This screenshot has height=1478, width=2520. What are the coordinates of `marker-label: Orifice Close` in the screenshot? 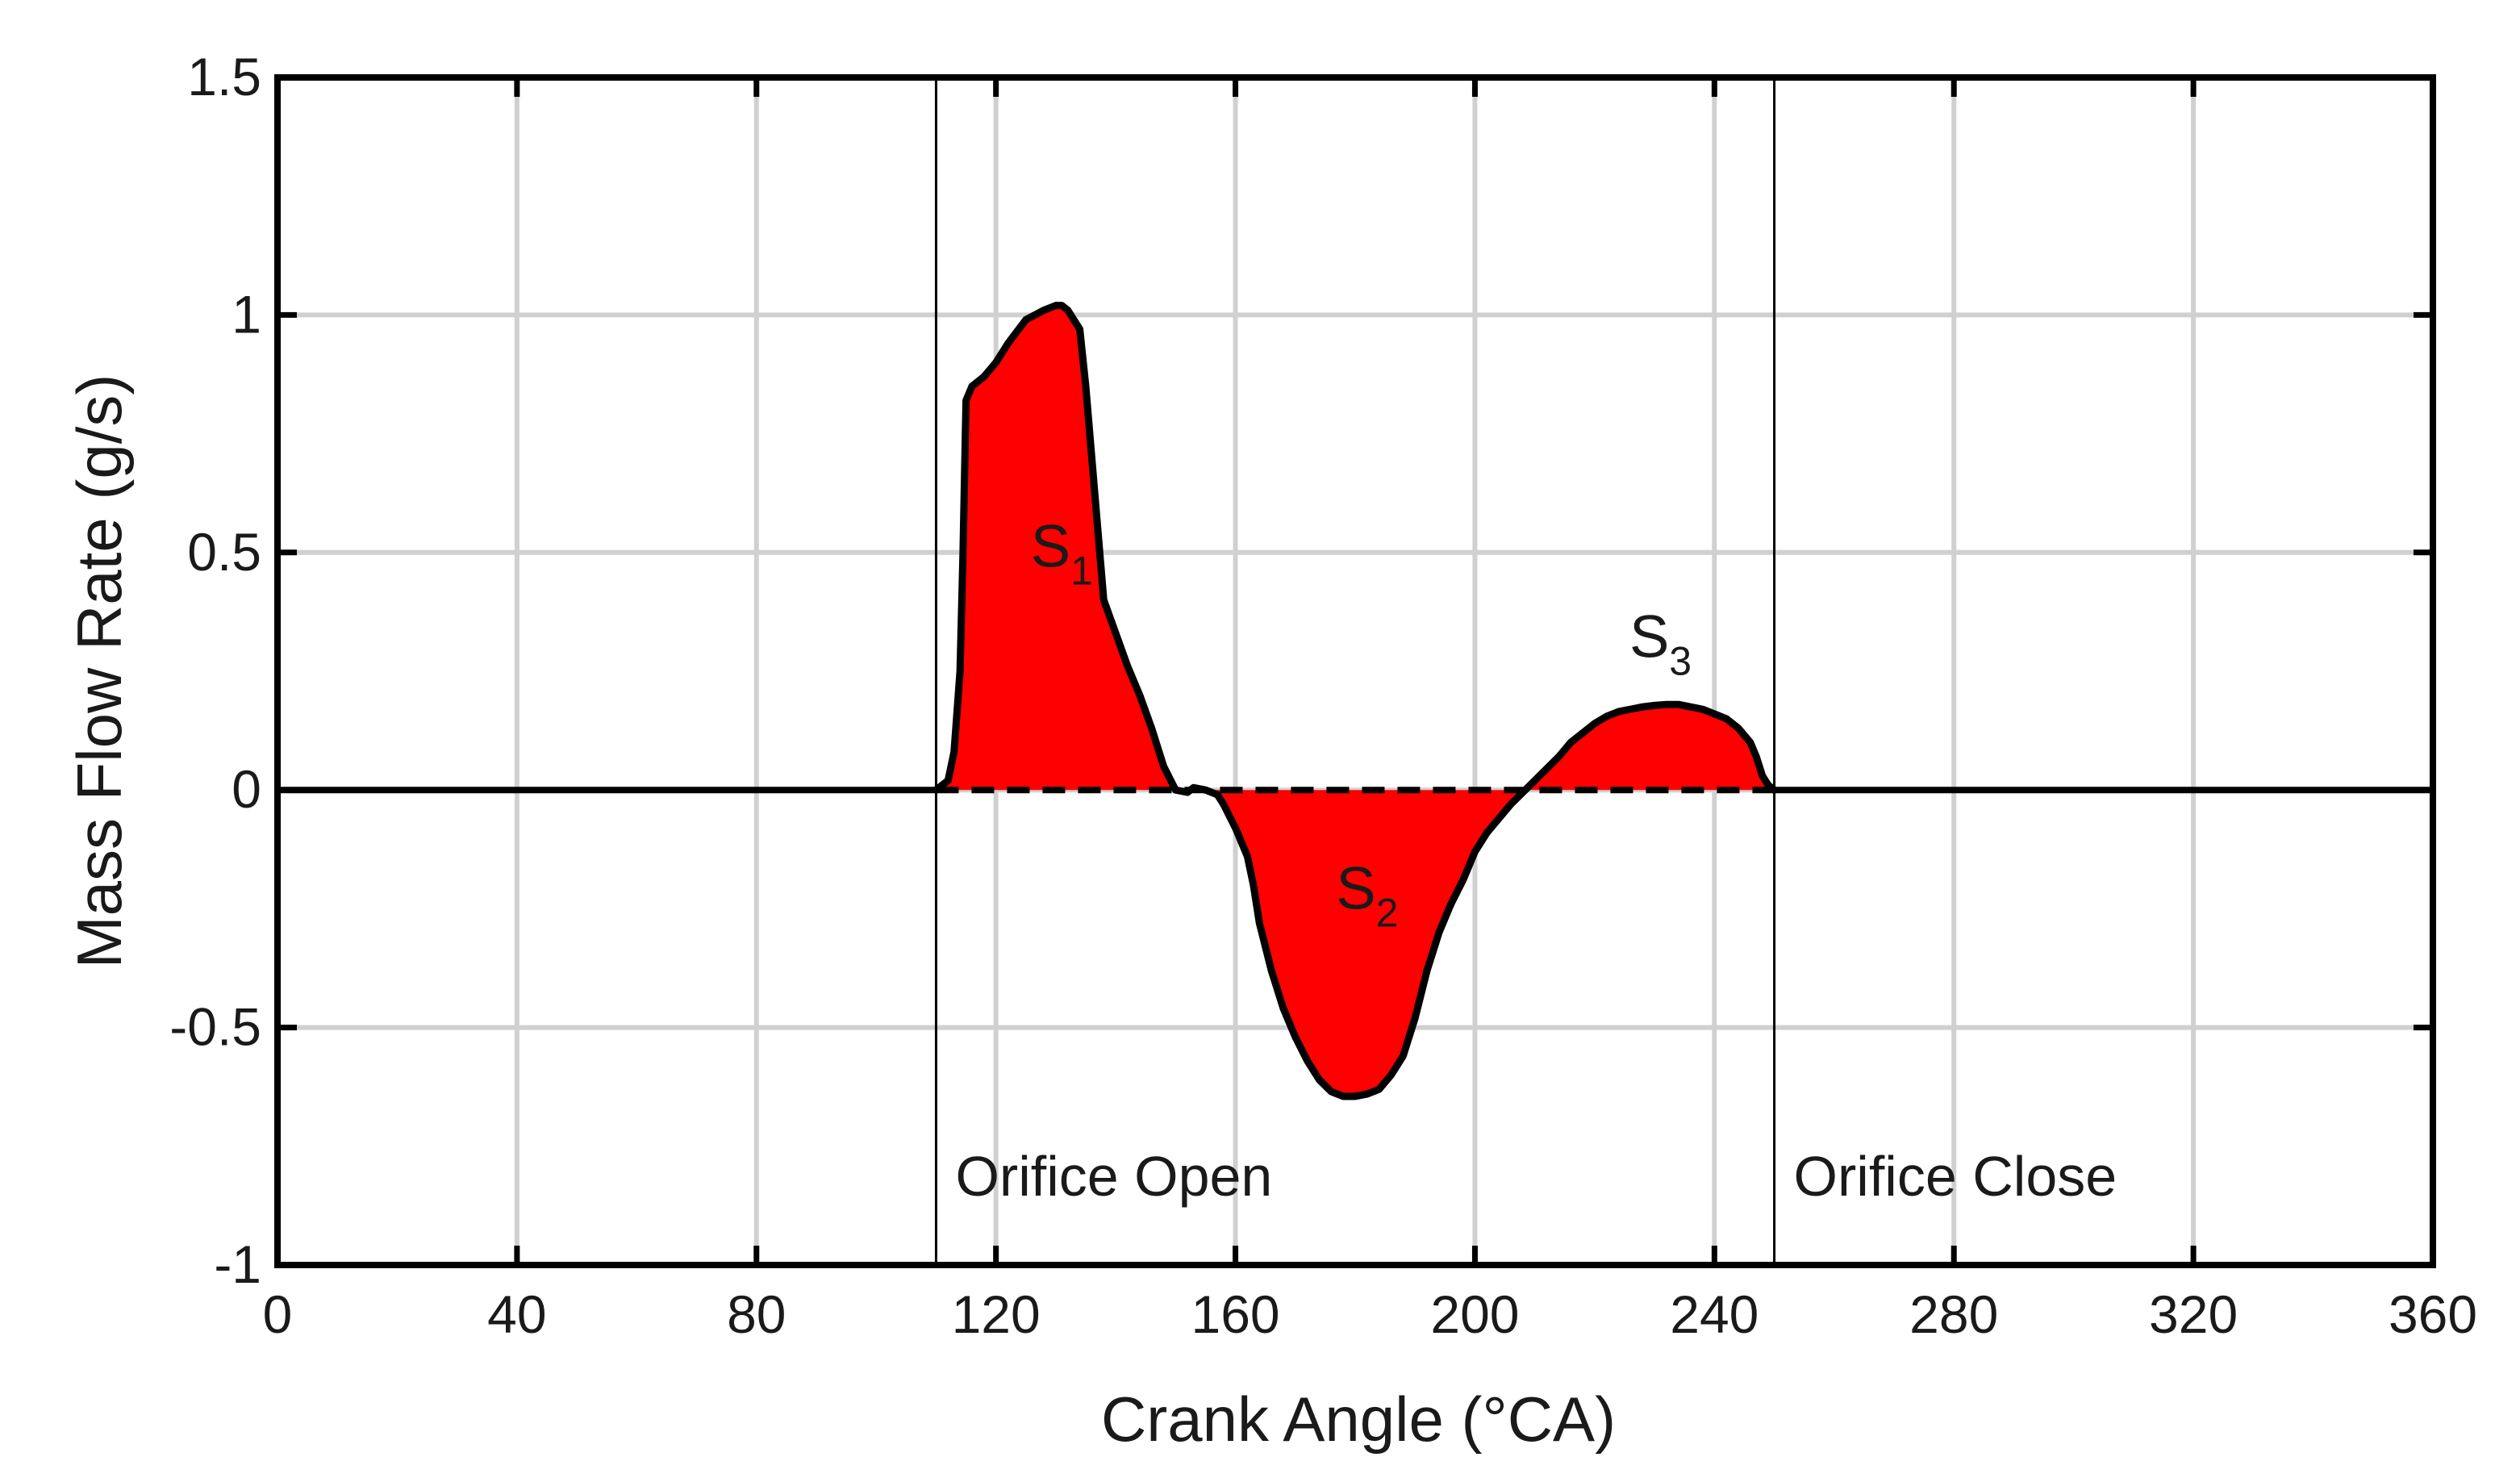 It's located at (1956, 1177).